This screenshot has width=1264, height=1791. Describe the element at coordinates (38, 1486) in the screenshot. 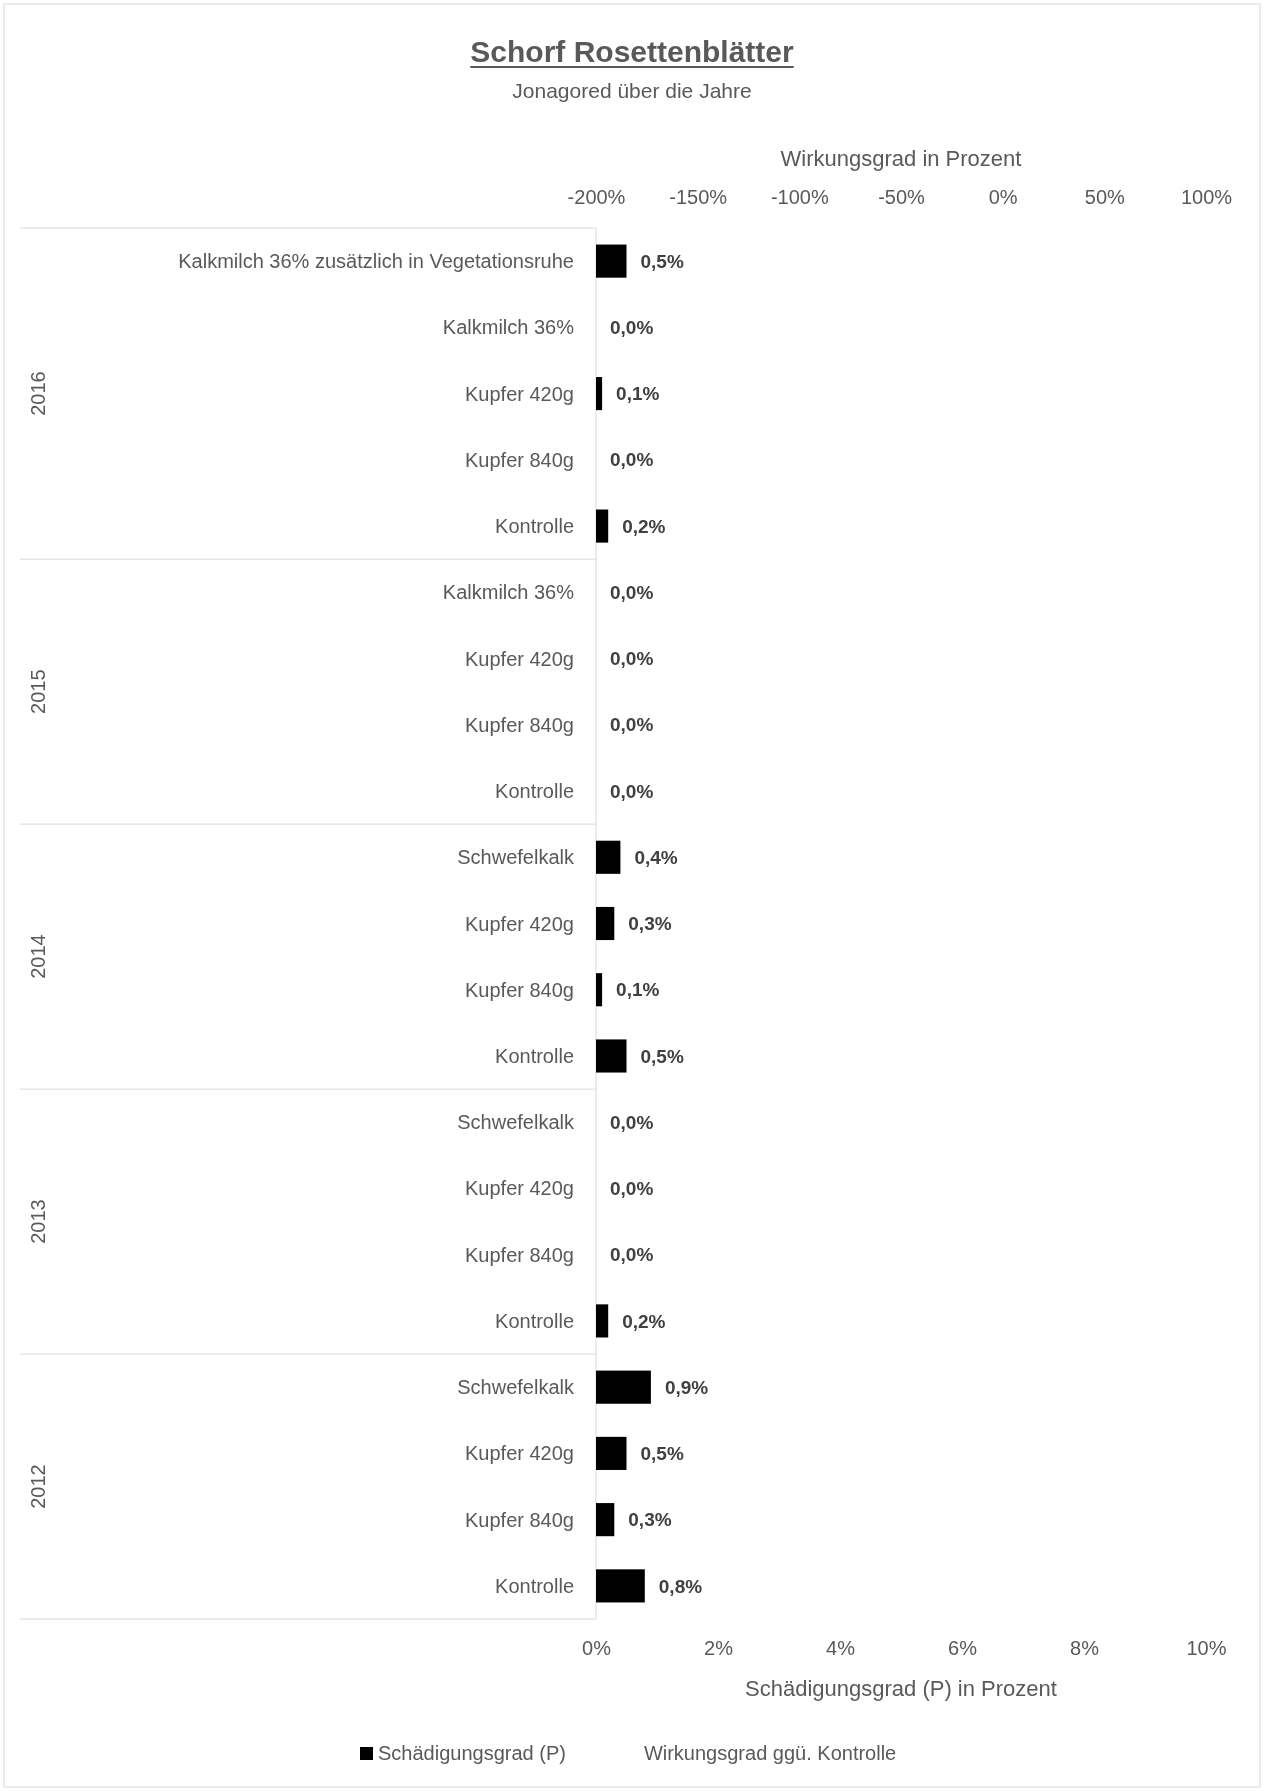

I see `text: 2012` at that location.